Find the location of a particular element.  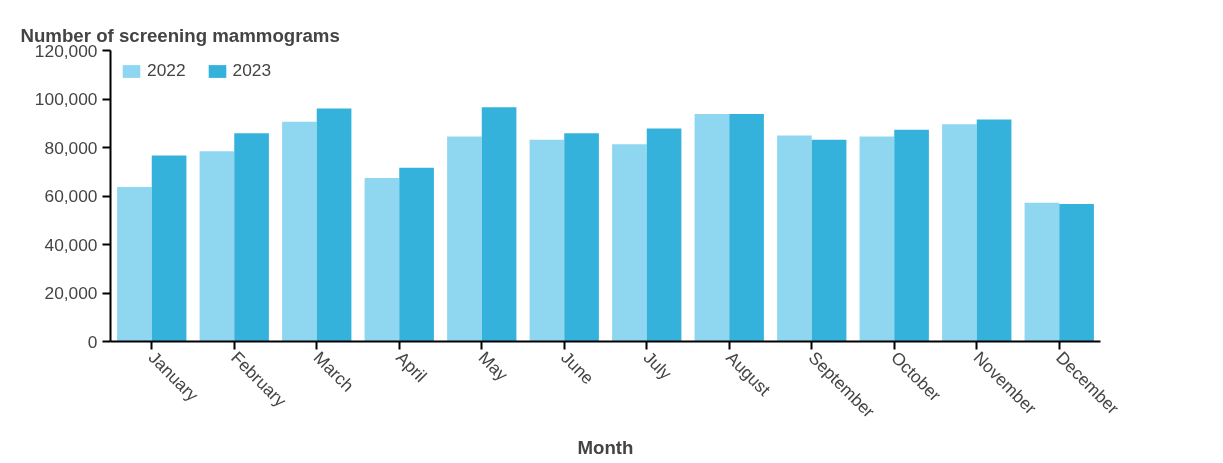

x-tick-label: April is located at coordinates (411, 367).